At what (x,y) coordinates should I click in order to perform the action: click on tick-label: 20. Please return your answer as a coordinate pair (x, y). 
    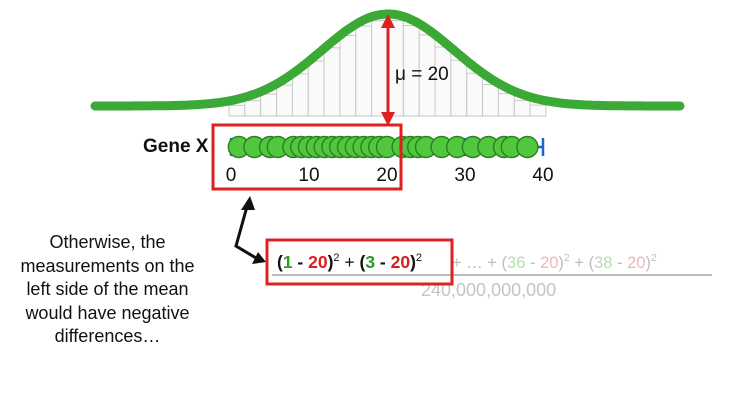
    Looking at the image, I should click on (386, 175).